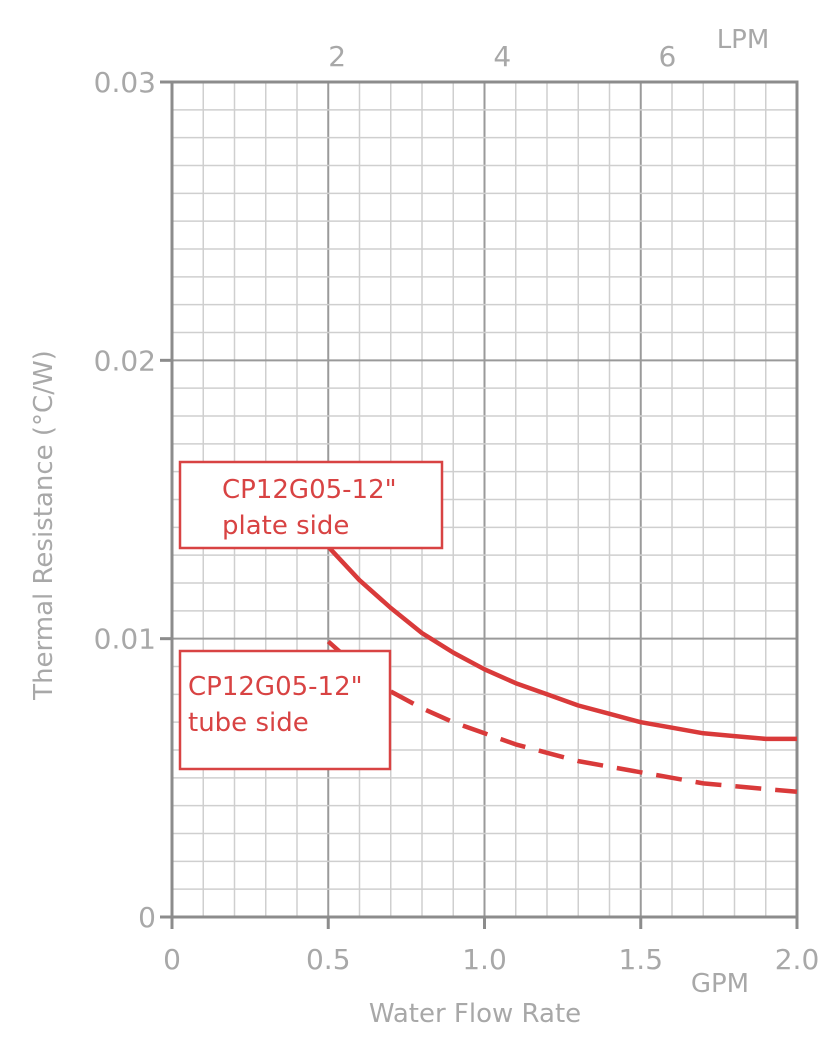 This screenshot has width=818, height=1046. Describe the element at coordinates (720, 984) in the screenshot. I see `x-unit-label: GPM` at that location.